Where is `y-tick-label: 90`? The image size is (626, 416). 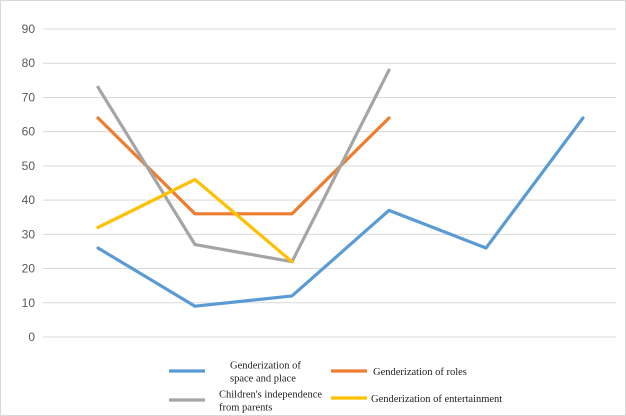 y-tick-label: 90 is located at coordinates (29, 29).